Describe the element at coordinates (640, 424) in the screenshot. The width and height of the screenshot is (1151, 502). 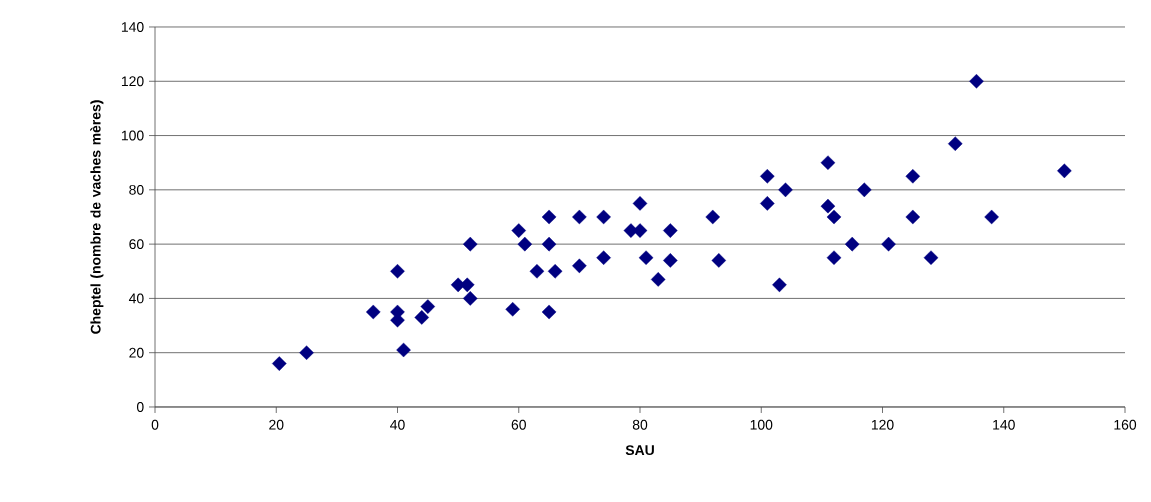
I see `x-tick-label: 80` at that location.